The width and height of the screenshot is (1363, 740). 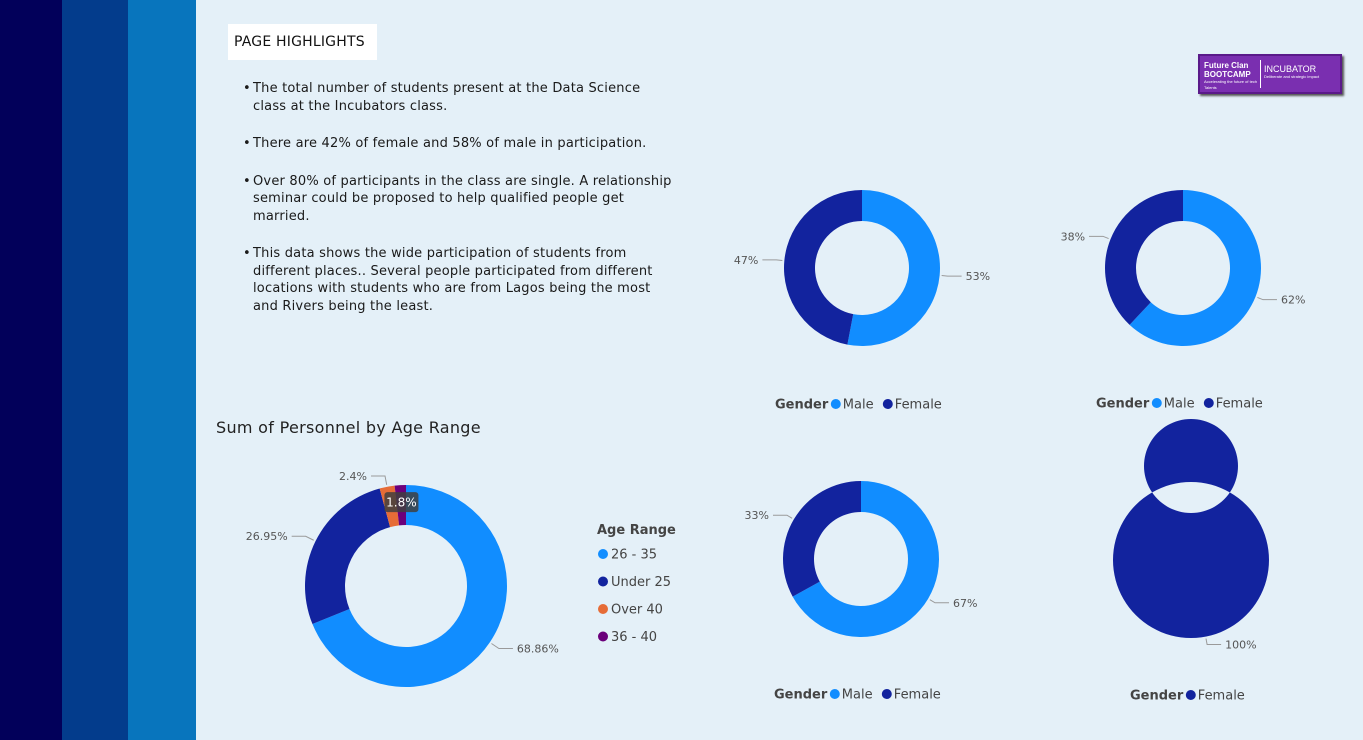 I want to click on logo-left-tag: Accelerating the future of tech Talents, so click(x=1231, y=84).